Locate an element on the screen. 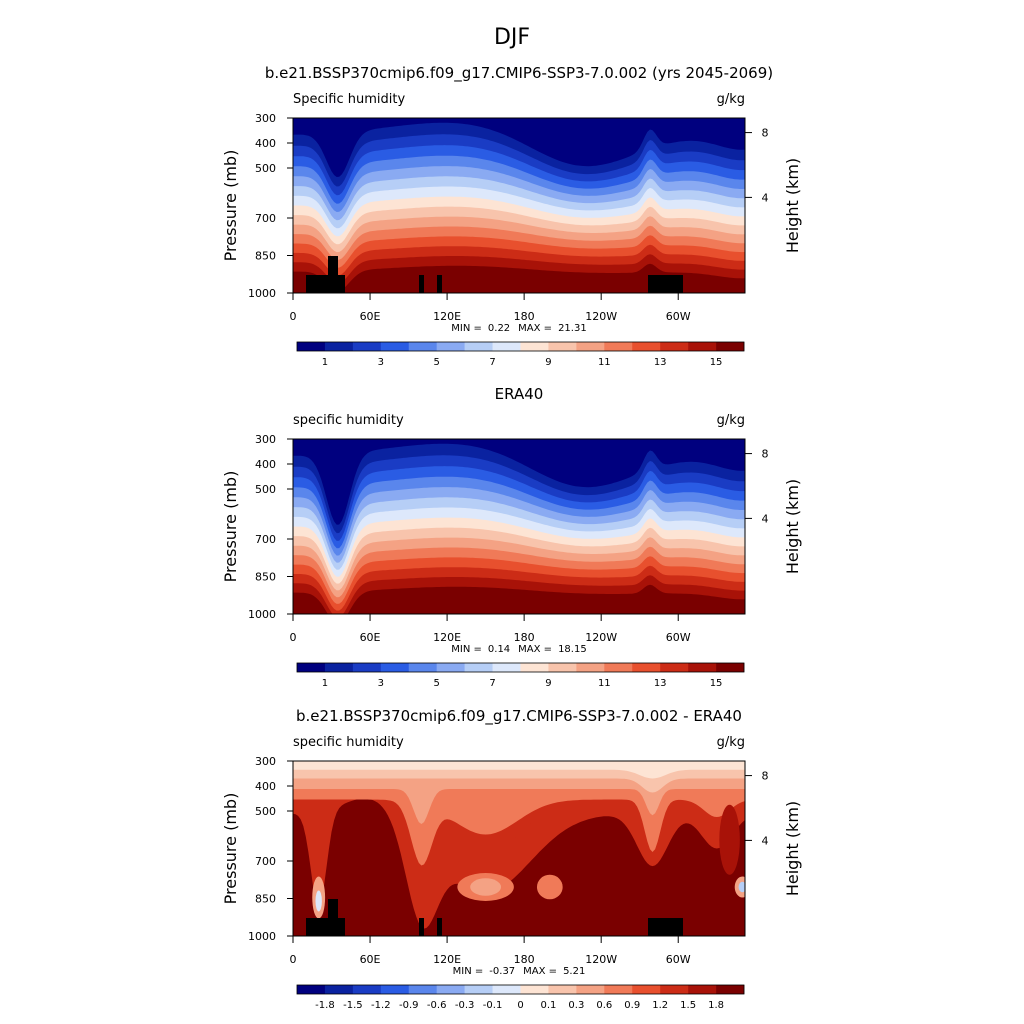 The height and width of the screenshot is (1024, 1024). colorbar-label: 9 is located at coordinates (548, 683).